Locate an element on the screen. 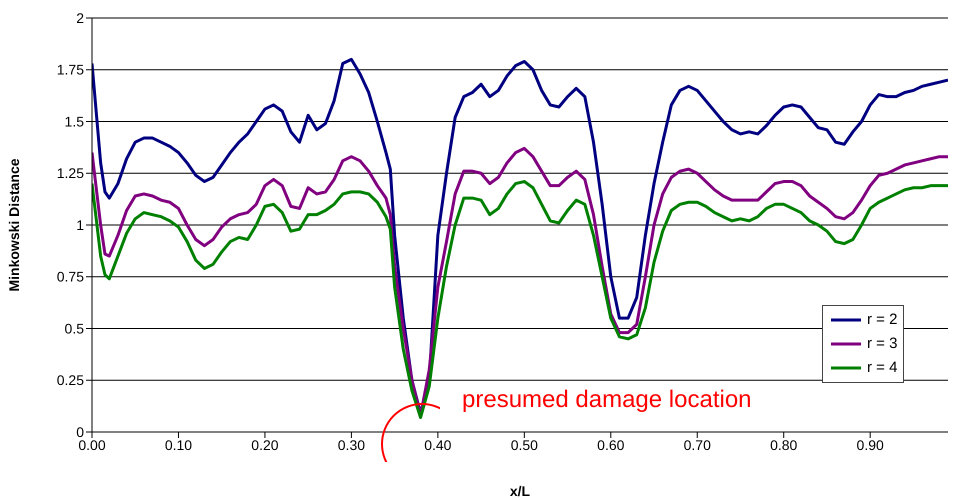  x-tick-label: 0.90 is located at coordinates (870, 444).